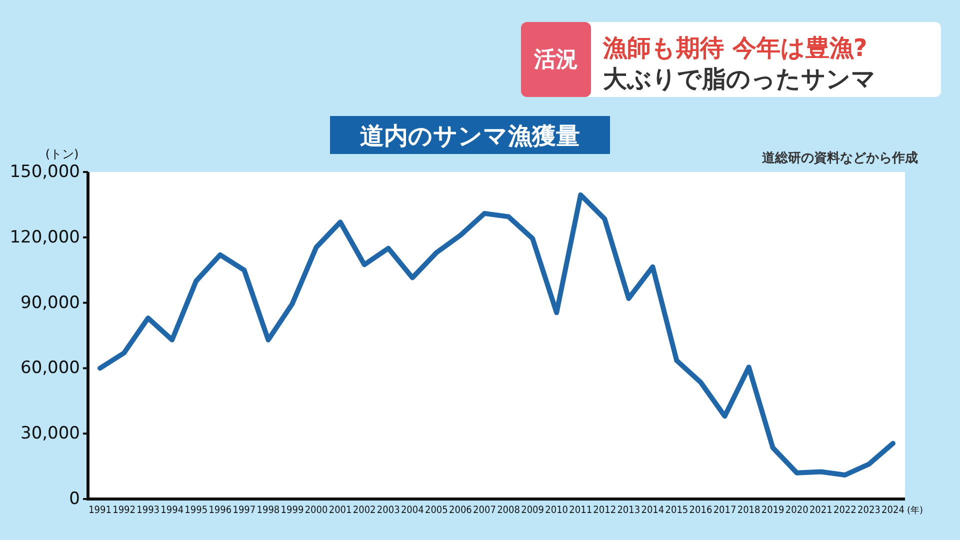  What do you see at coordinates (676, 510) in the screenshot?
I see `x-tick-label: 2015` at bounding box center [676, 510].